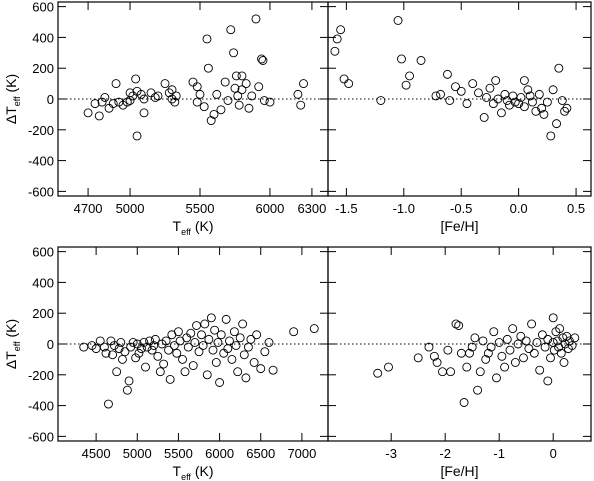 This screenshot has height=481, width=594. I want to click on axis-label: [Fe/H], so click(459, 226).